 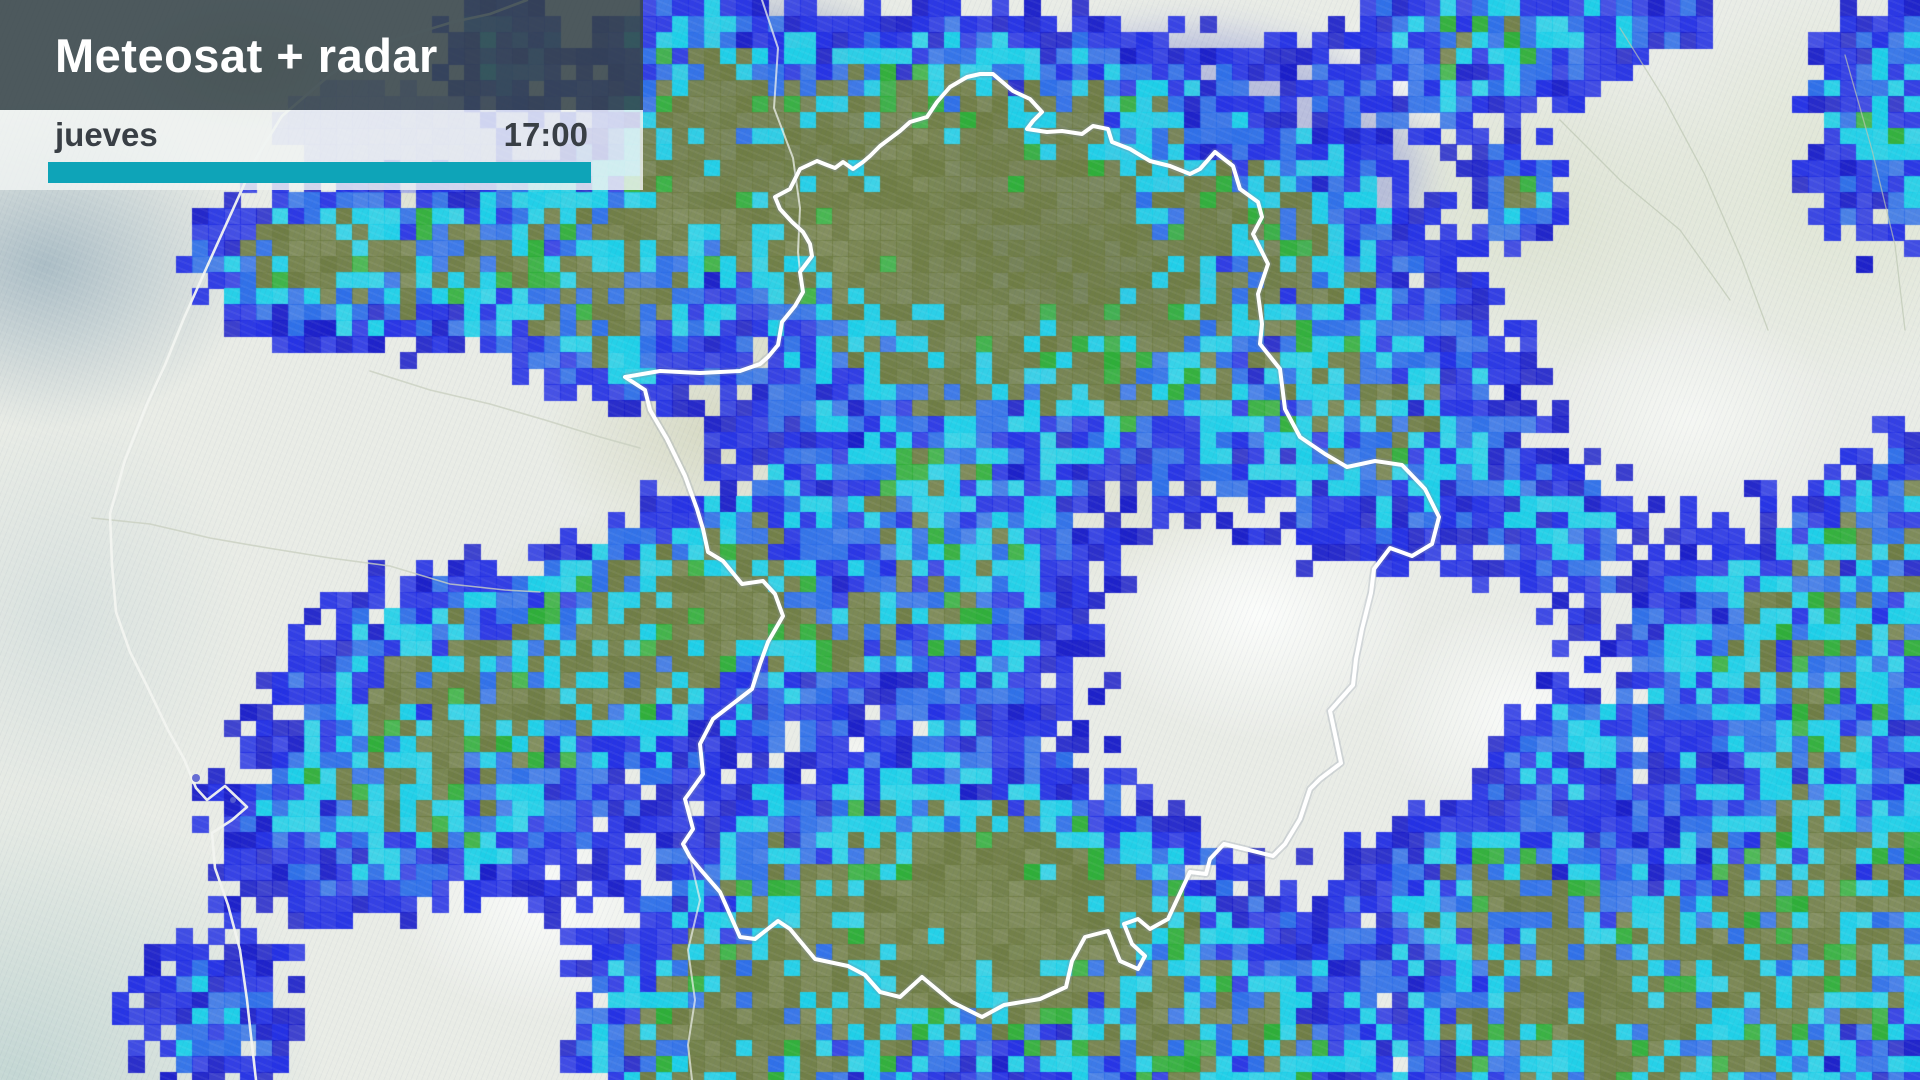 I want to click on title-bar: Meteosat + radar, so click(x=321, y=55).